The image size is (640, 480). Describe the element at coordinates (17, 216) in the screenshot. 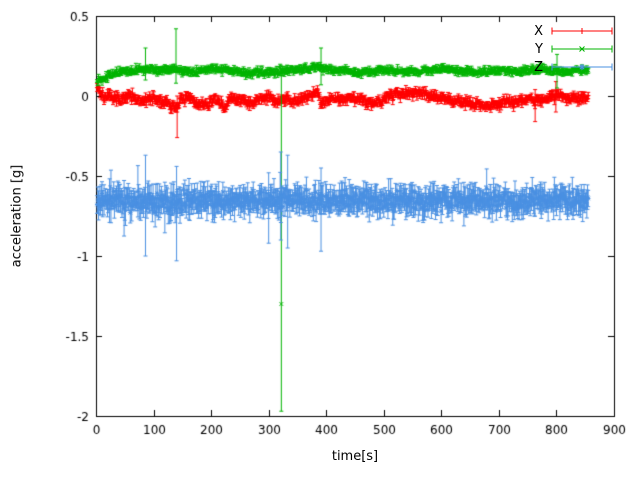

I see `y-axis-label: acceleration [g]` at that location.